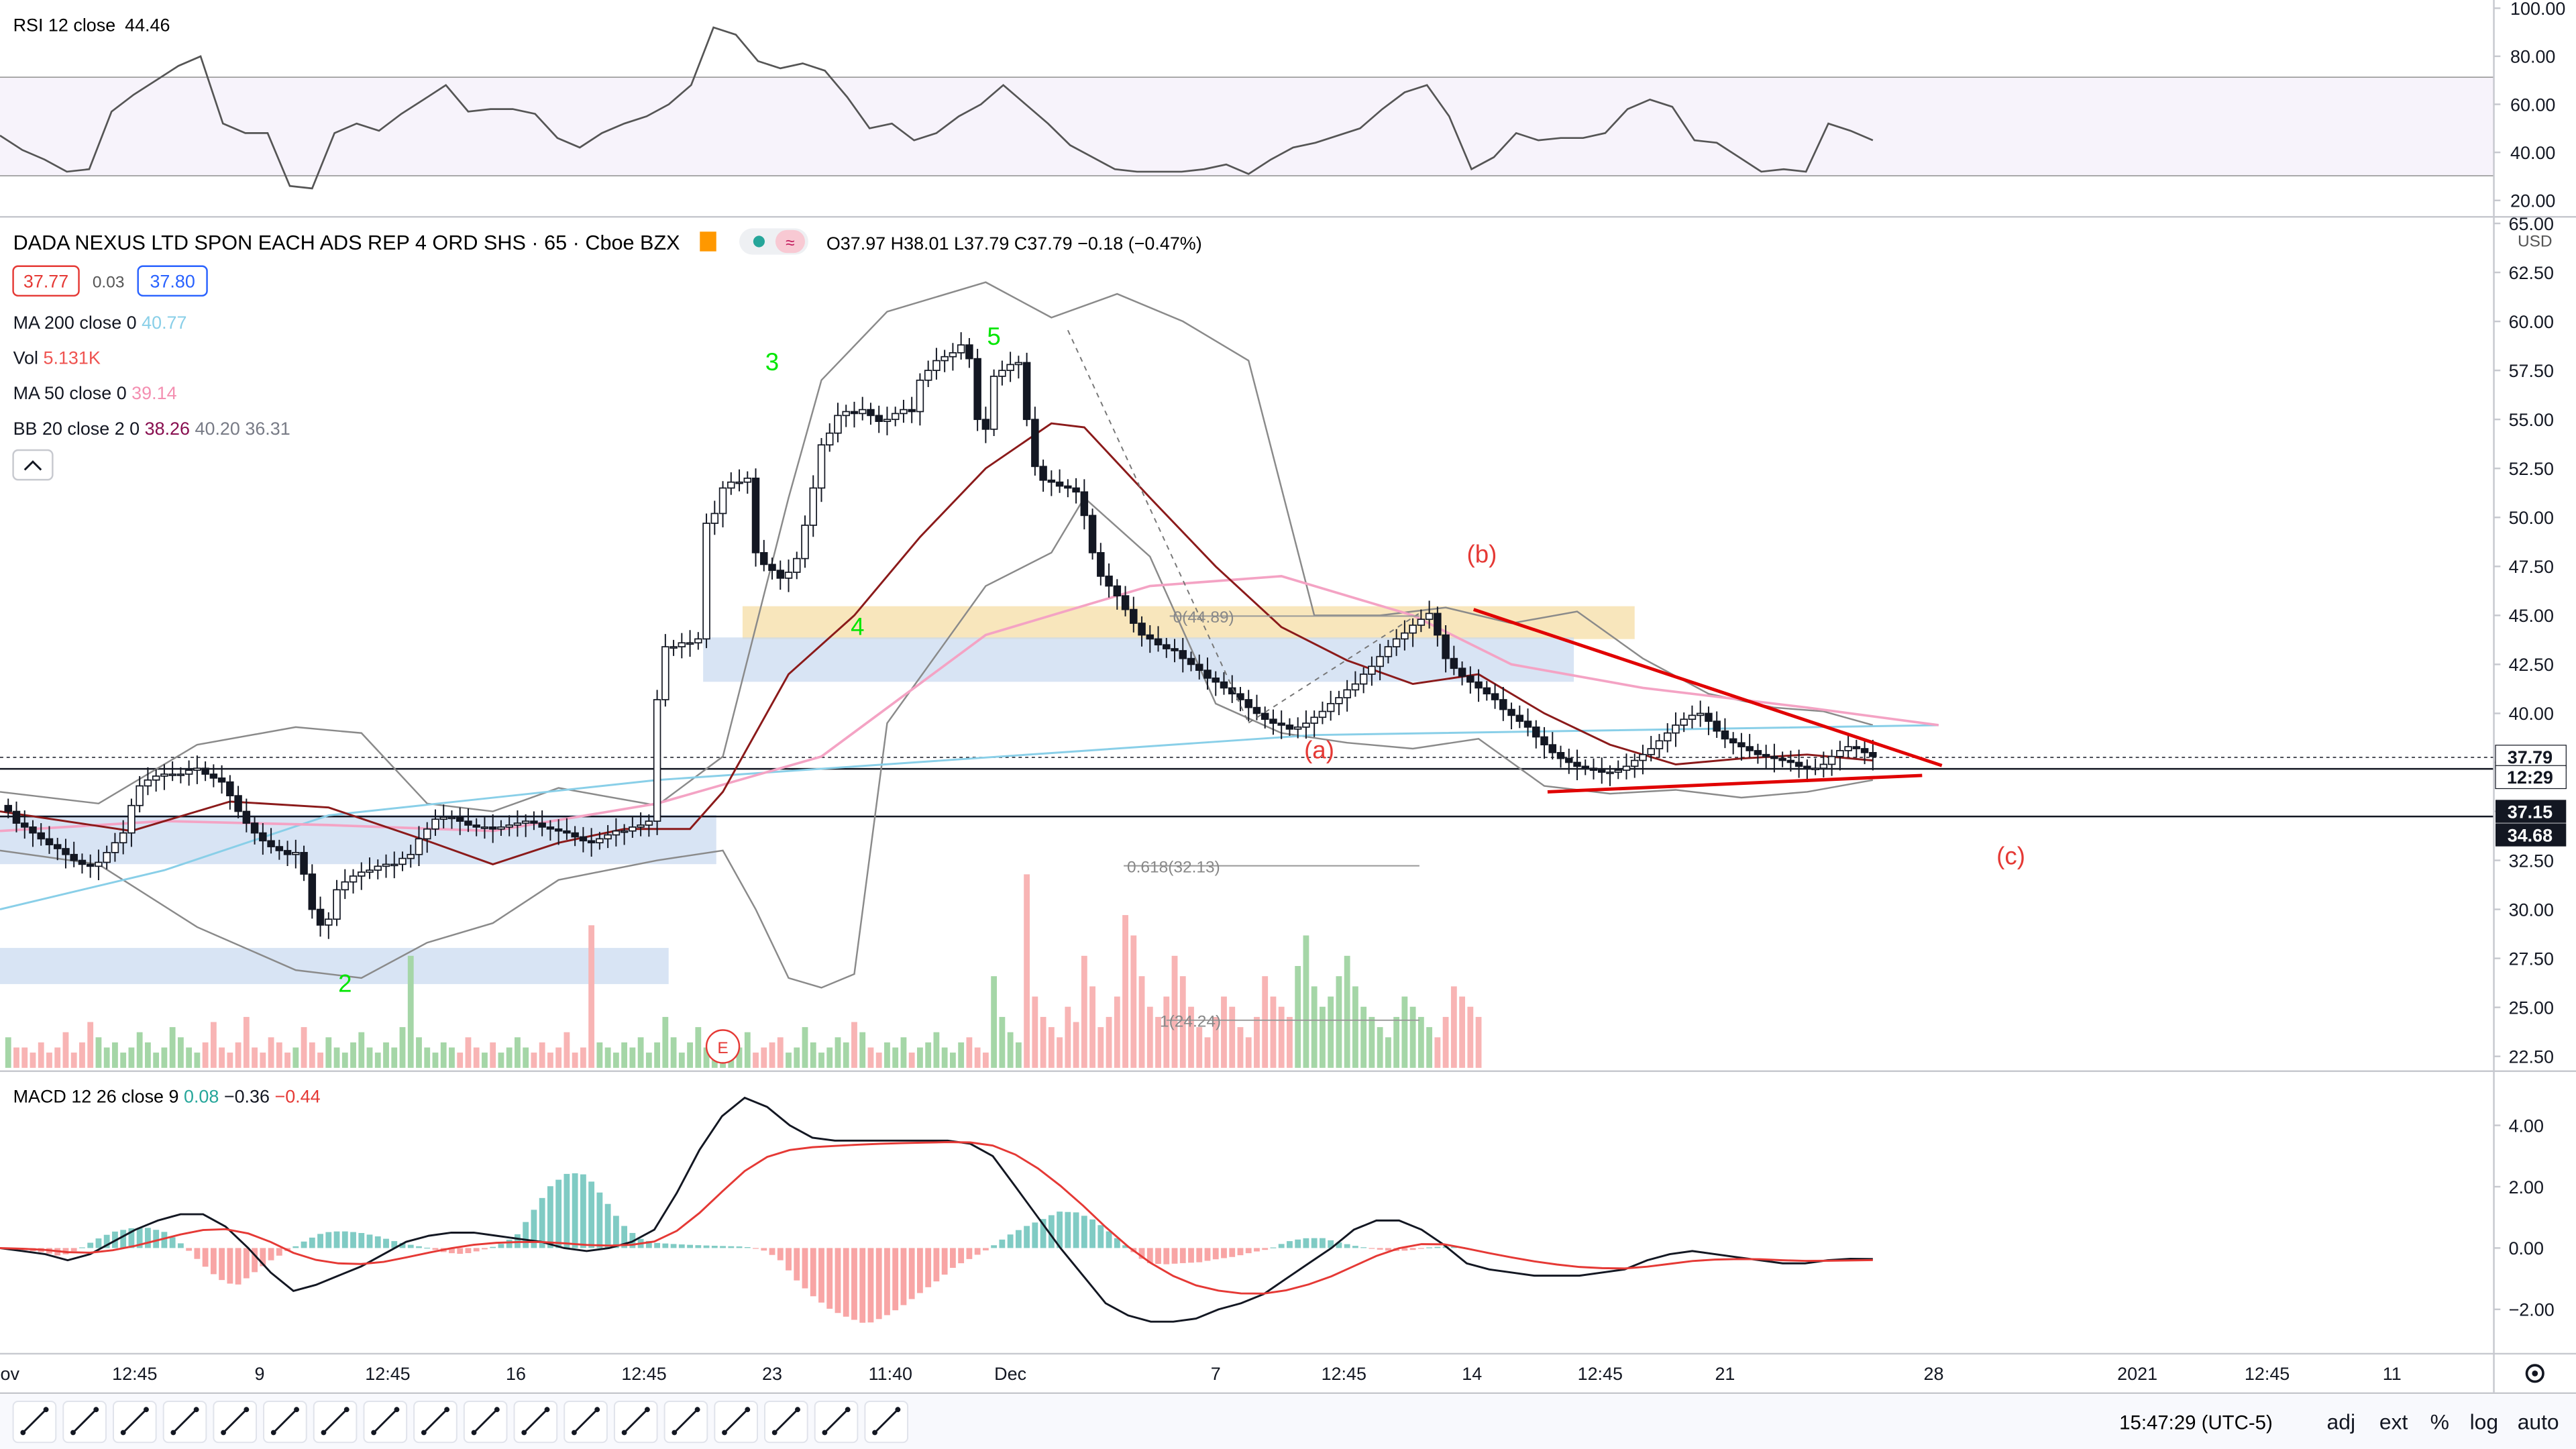 This screenshot has width=2576, height=1449. Describe the element at coordinates (172, 281) in the screenshot. I see `ask-button` at that location.